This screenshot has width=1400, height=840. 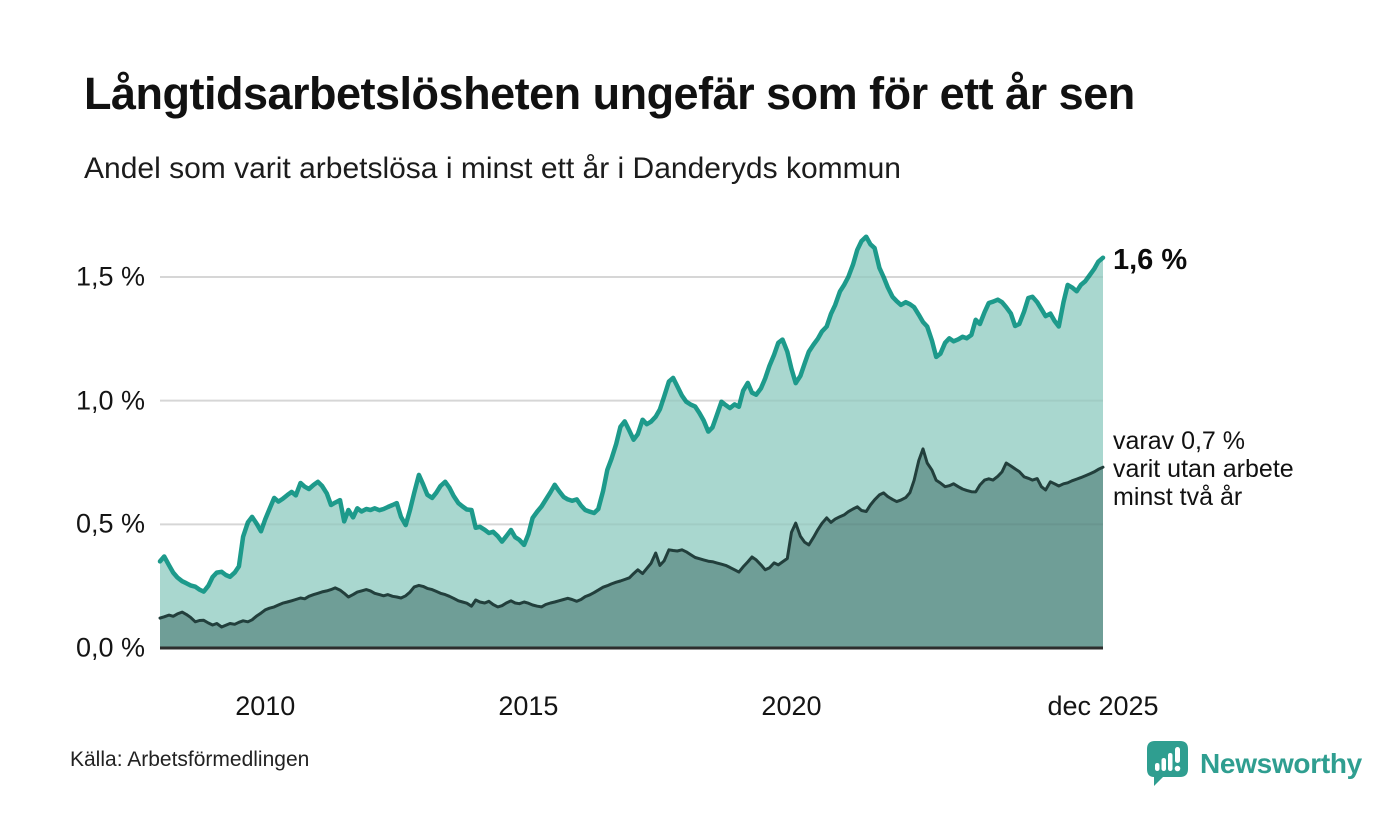 I want to click on x-tick-label: 2015, so click(x=528, y=706).